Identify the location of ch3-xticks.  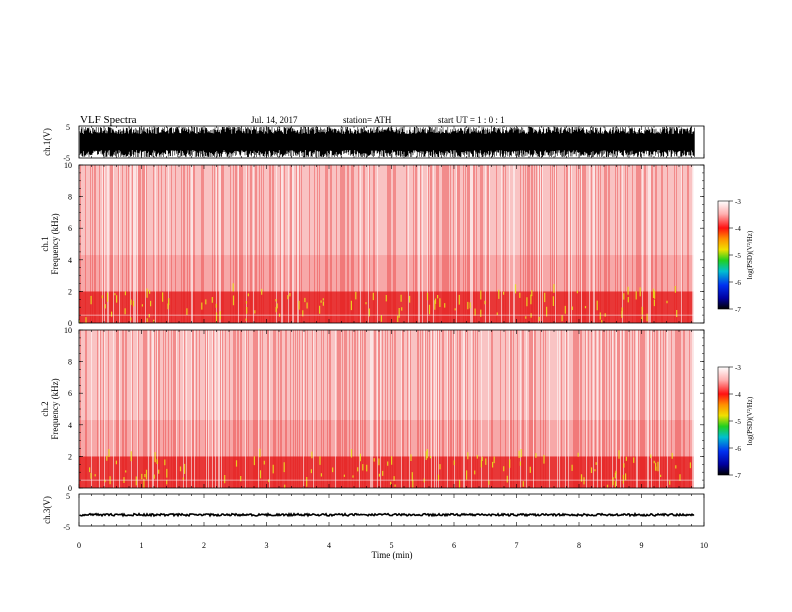
(391, 510).